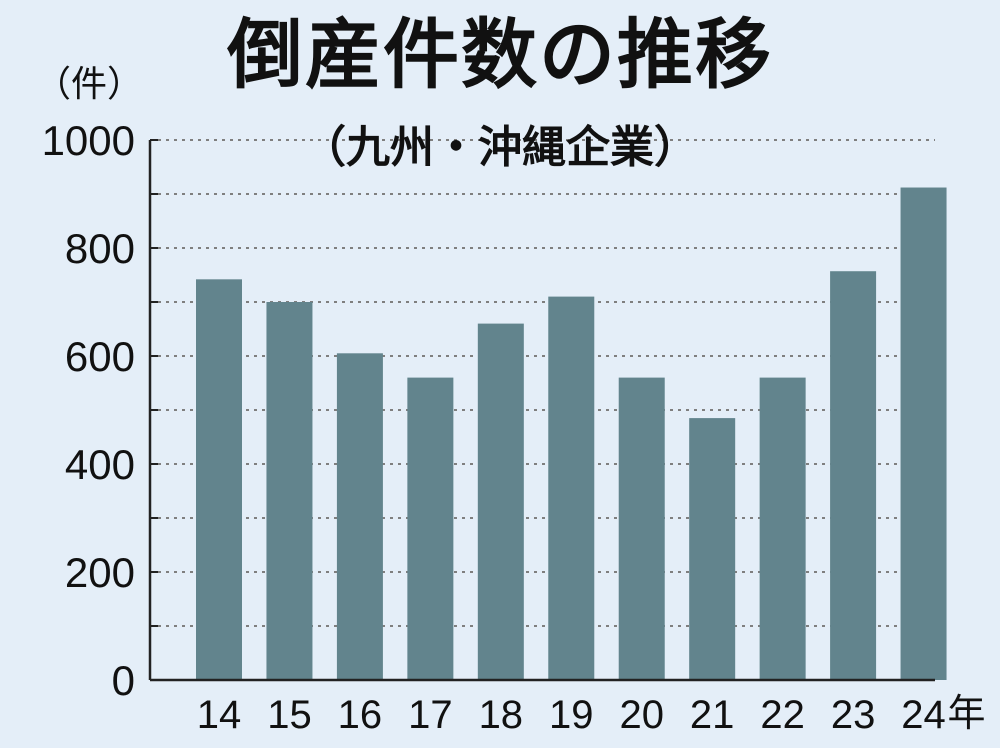  Describe the element at coordinates (88, 140) in the screenshot. I see `y-tick-label: 1000` at that location.